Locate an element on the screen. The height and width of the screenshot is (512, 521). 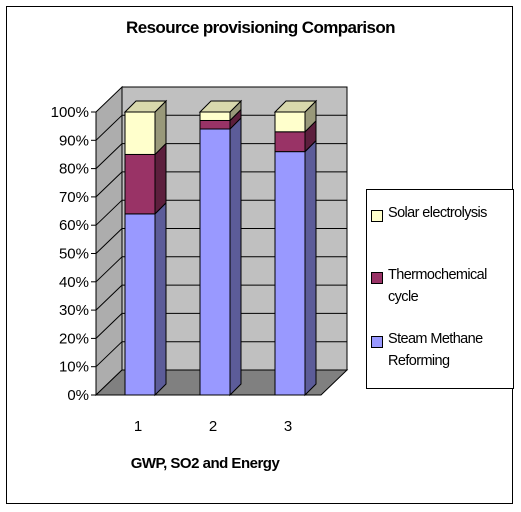
legend-item-thermochemical-cycle: Thermochemical cycle is located at coordinates (442, 287).